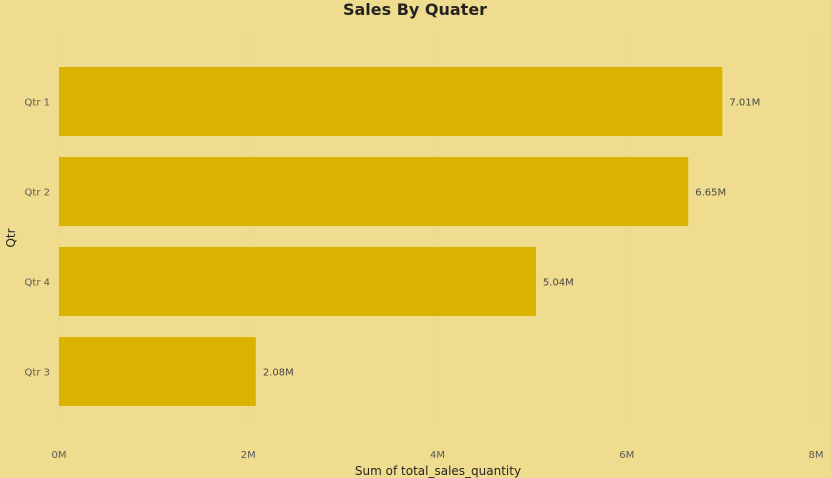 Image resolution: width=831 pixels, height=478 pixels. I want to click on x-tick-label: 2M, so click(248, 455).